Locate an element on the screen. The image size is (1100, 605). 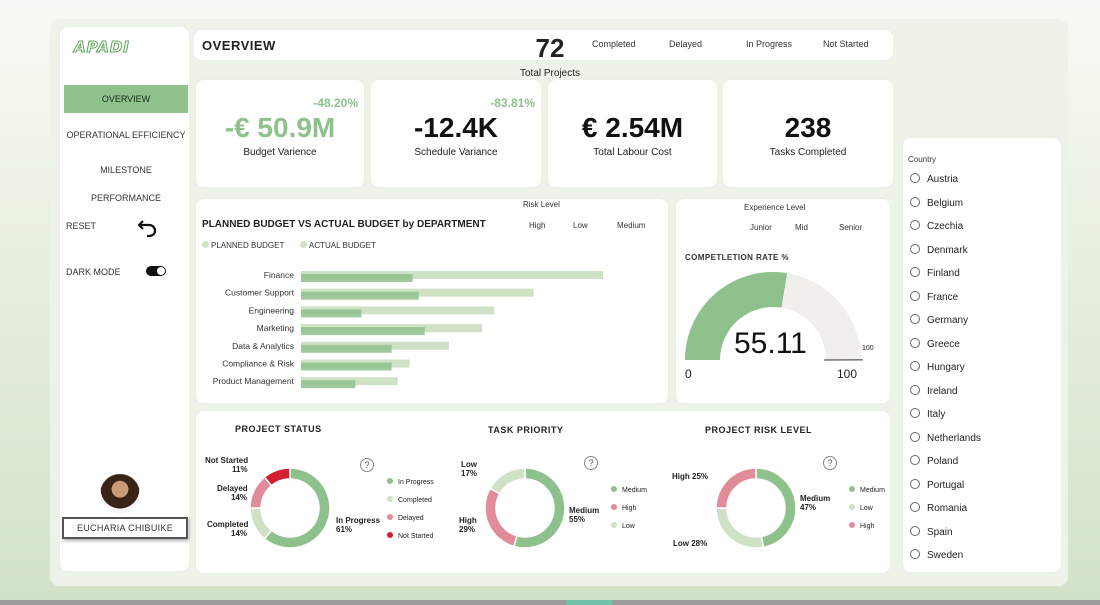
kpi-budget-variance: -48.20% -€ 50.9M Budget Varience is located at coordinates (280, 133).